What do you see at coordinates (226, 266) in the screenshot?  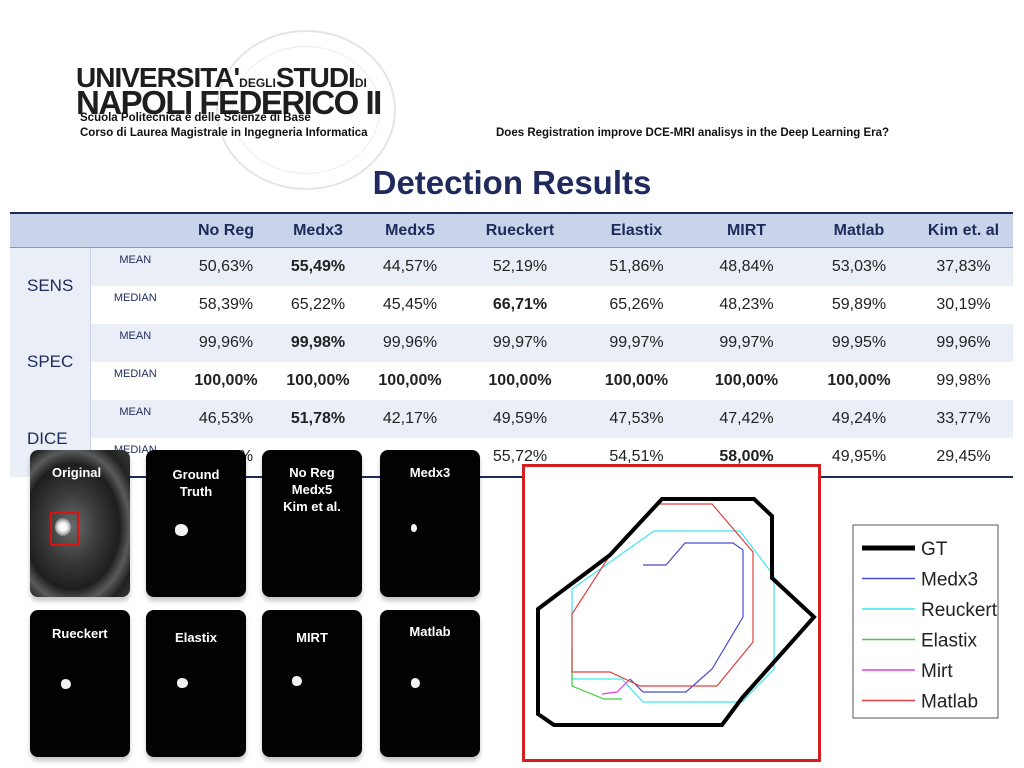 I see `table-cell: 50,63%` at bounding box center [226, 266].